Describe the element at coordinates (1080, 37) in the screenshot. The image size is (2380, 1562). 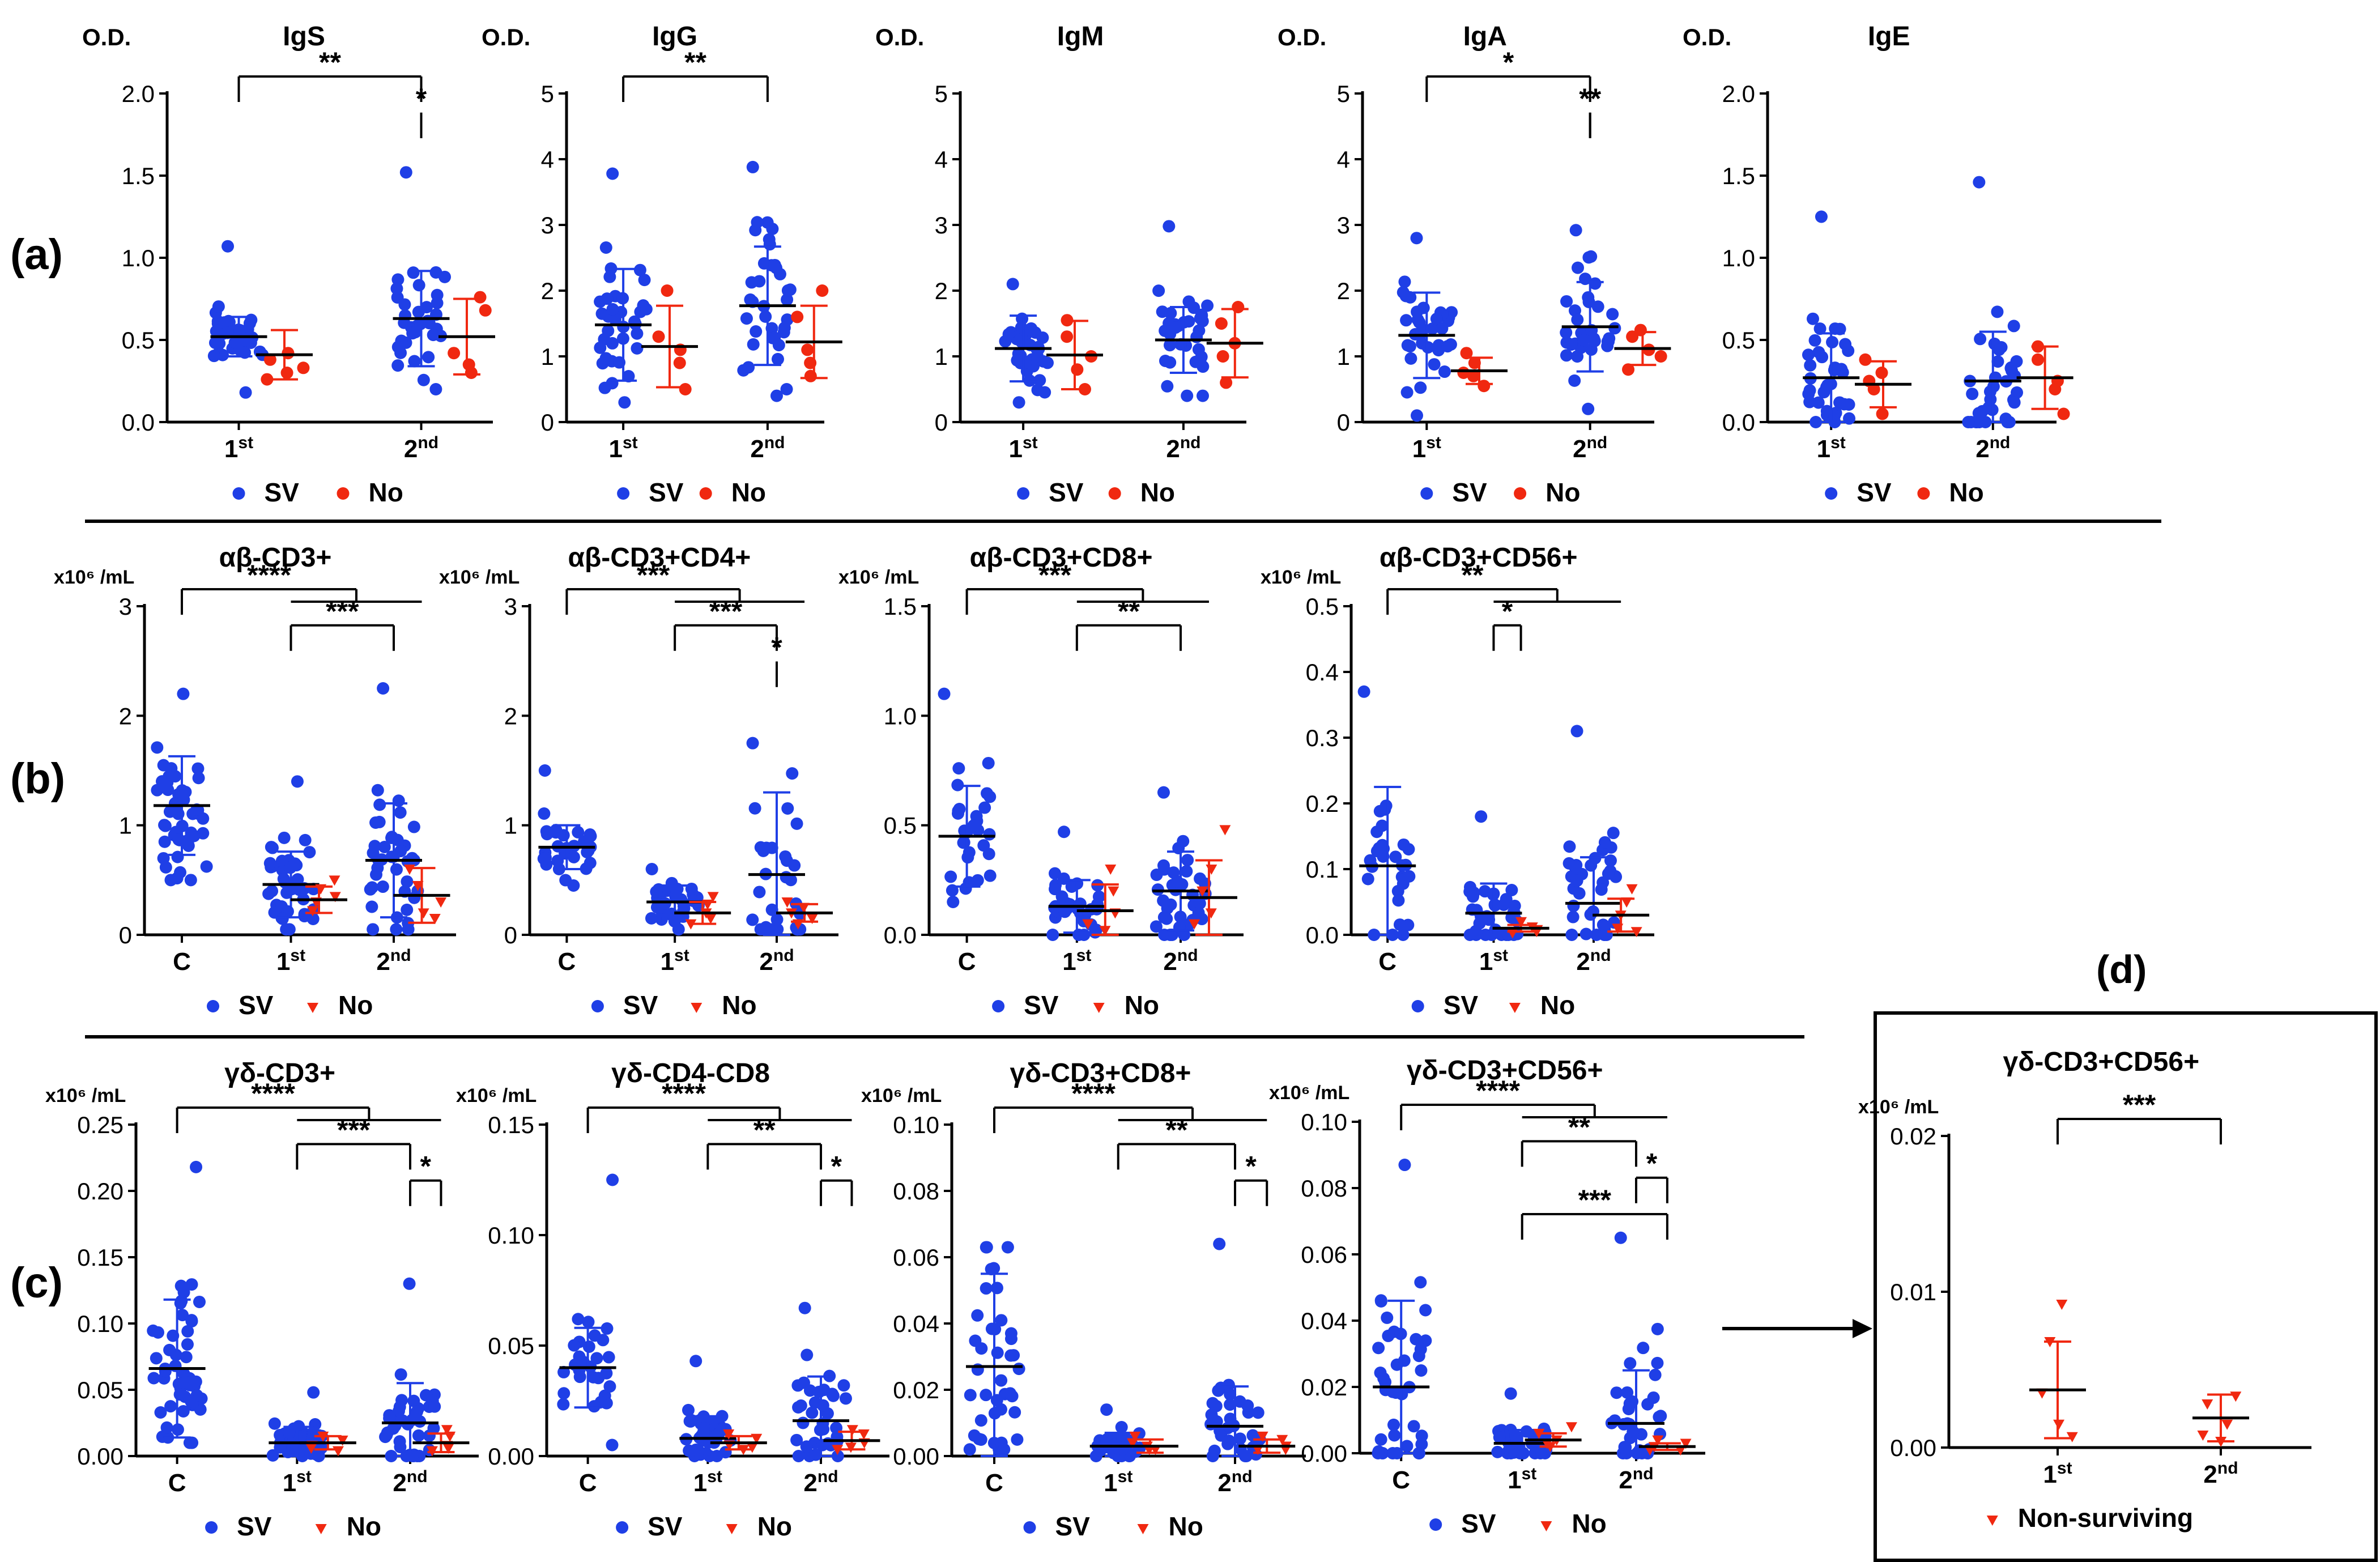
I see `chart-title: IgM` at that location.